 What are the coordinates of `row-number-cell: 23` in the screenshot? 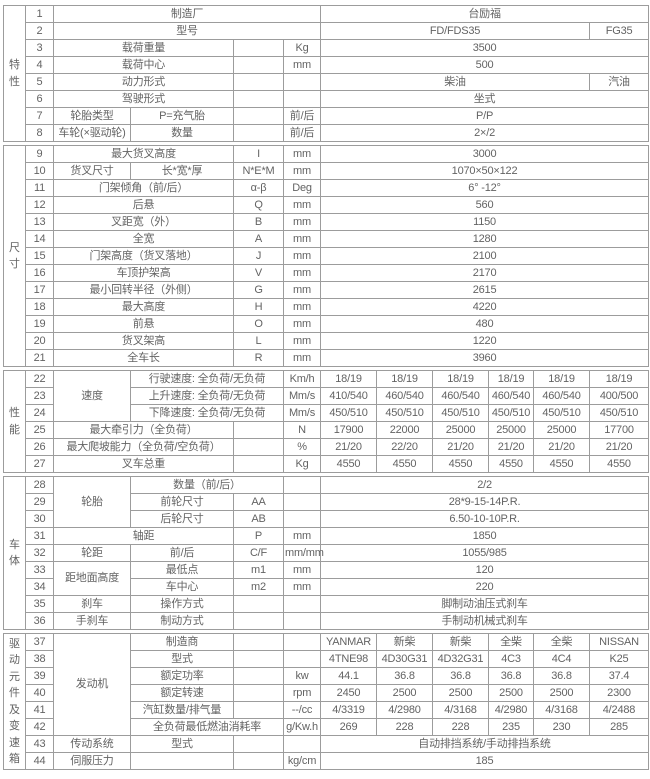 It's located at (39, 396).